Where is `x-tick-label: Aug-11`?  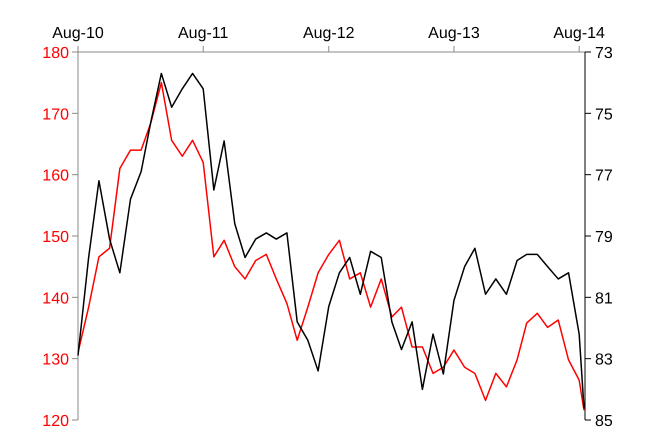 x-tick-label: Aug-11 is located at coordinates (203, 33).